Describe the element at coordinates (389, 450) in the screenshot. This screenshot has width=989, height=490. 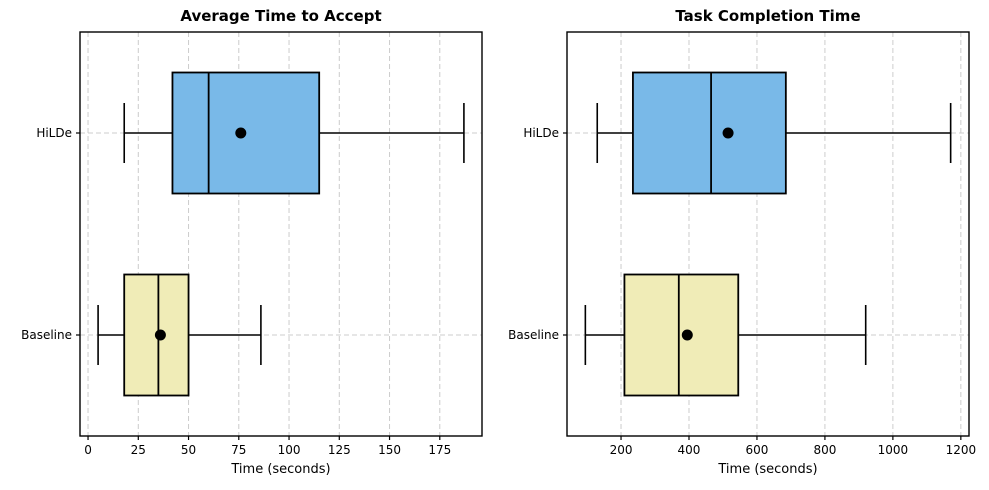
I see `x-tick-label: 150` at that location.